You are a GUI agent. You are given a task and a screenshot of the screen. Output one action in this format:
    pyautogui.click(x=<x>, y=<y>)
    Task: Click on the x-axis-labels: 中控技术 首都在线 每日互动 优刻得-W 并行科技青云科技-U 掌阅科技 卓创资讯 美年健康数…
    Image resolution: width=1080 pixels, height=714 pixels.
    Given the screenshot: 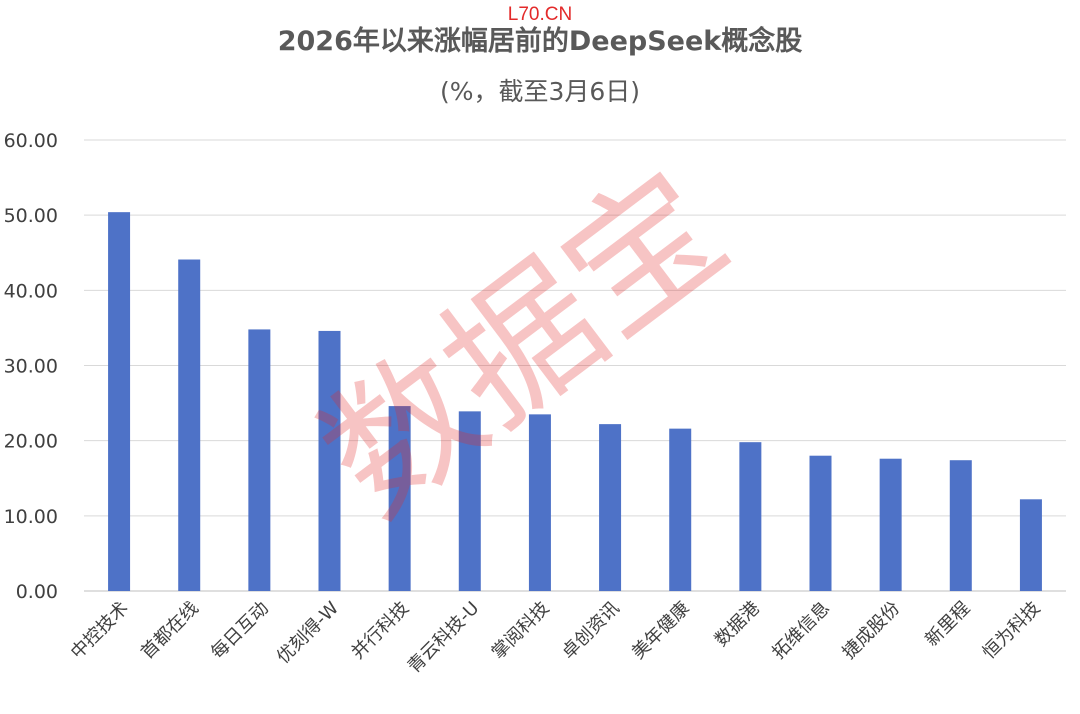 What is the action you would take?
    pyautogui.click(x=556, y=638)
    